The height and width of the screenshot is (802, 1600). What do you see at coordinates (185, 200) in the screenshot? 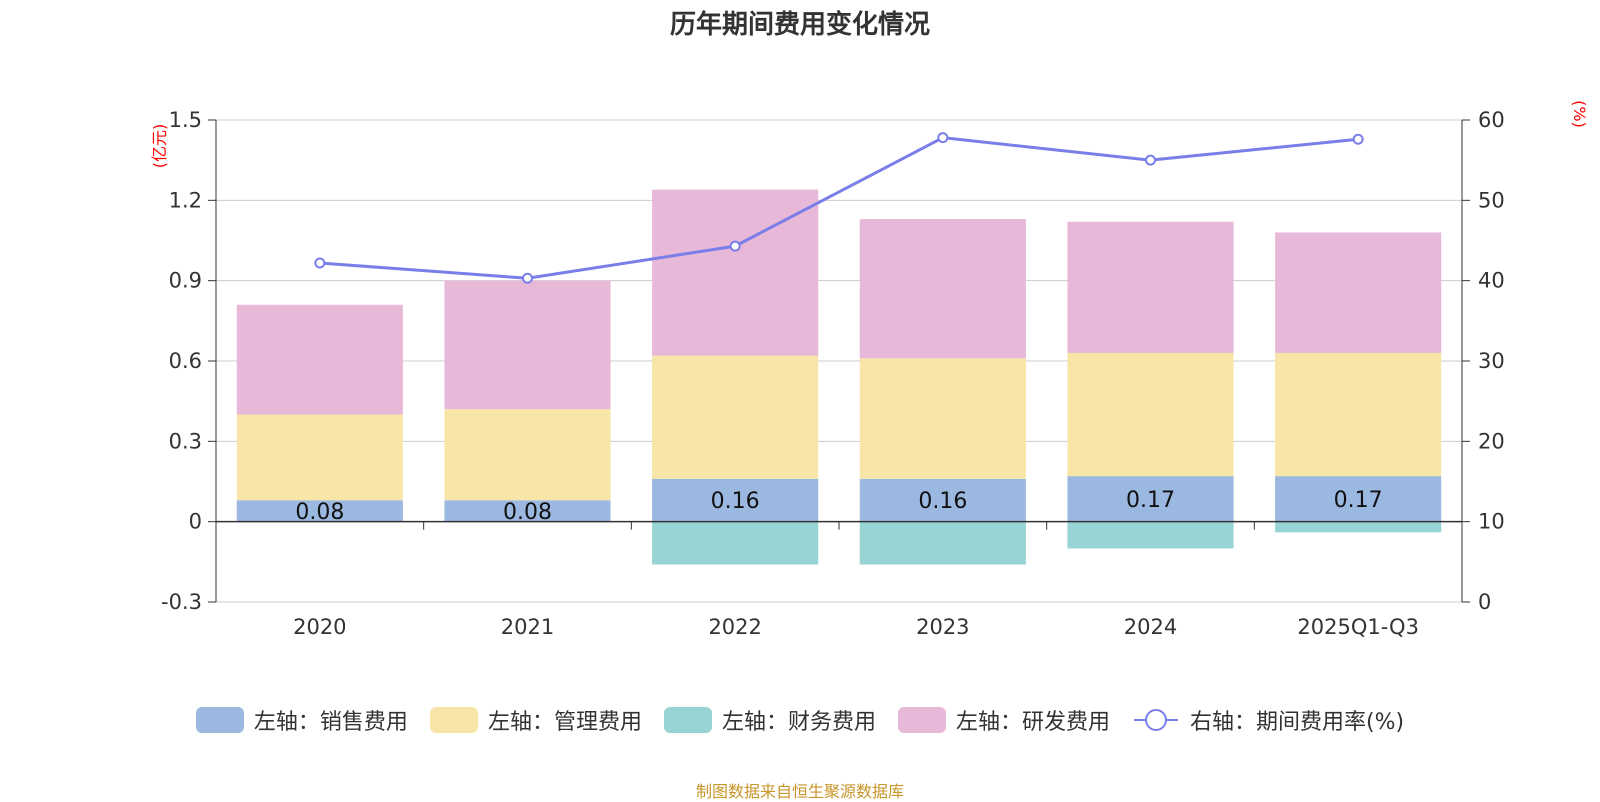
I see `left-axis-tick-label: 1.2` at bounding box center [185, 200].